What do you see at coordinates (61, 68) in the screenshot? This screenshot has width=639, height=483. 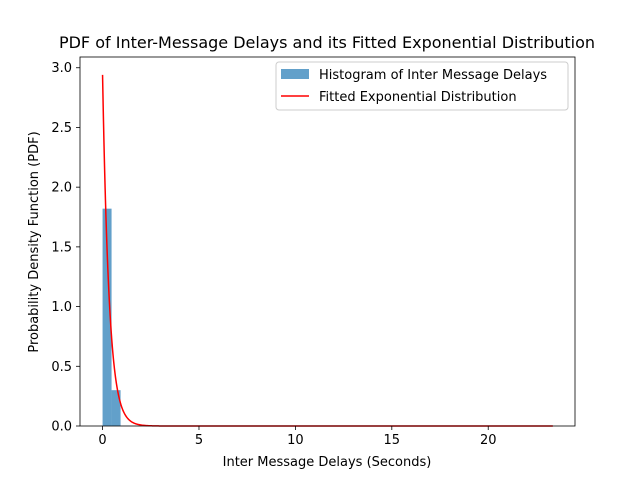 I see `y-tick-label: 3.0` at bounding box center [61, 68].